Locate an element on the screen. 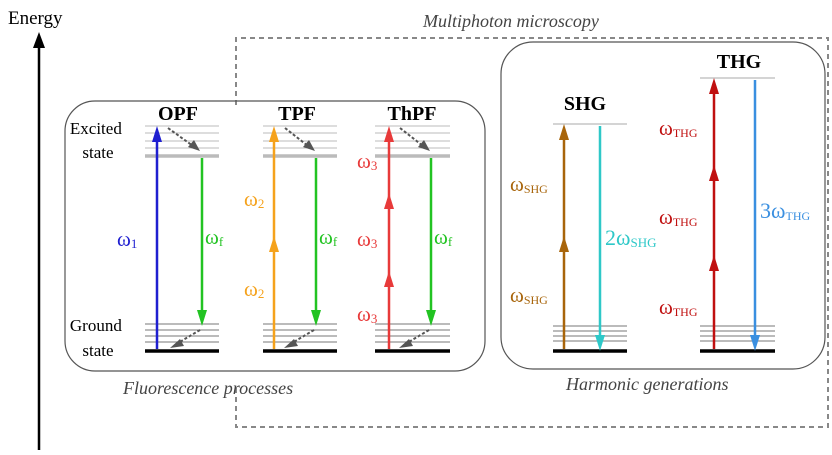  thpf-emission-label: ωf is located at coordinates (443, 237).